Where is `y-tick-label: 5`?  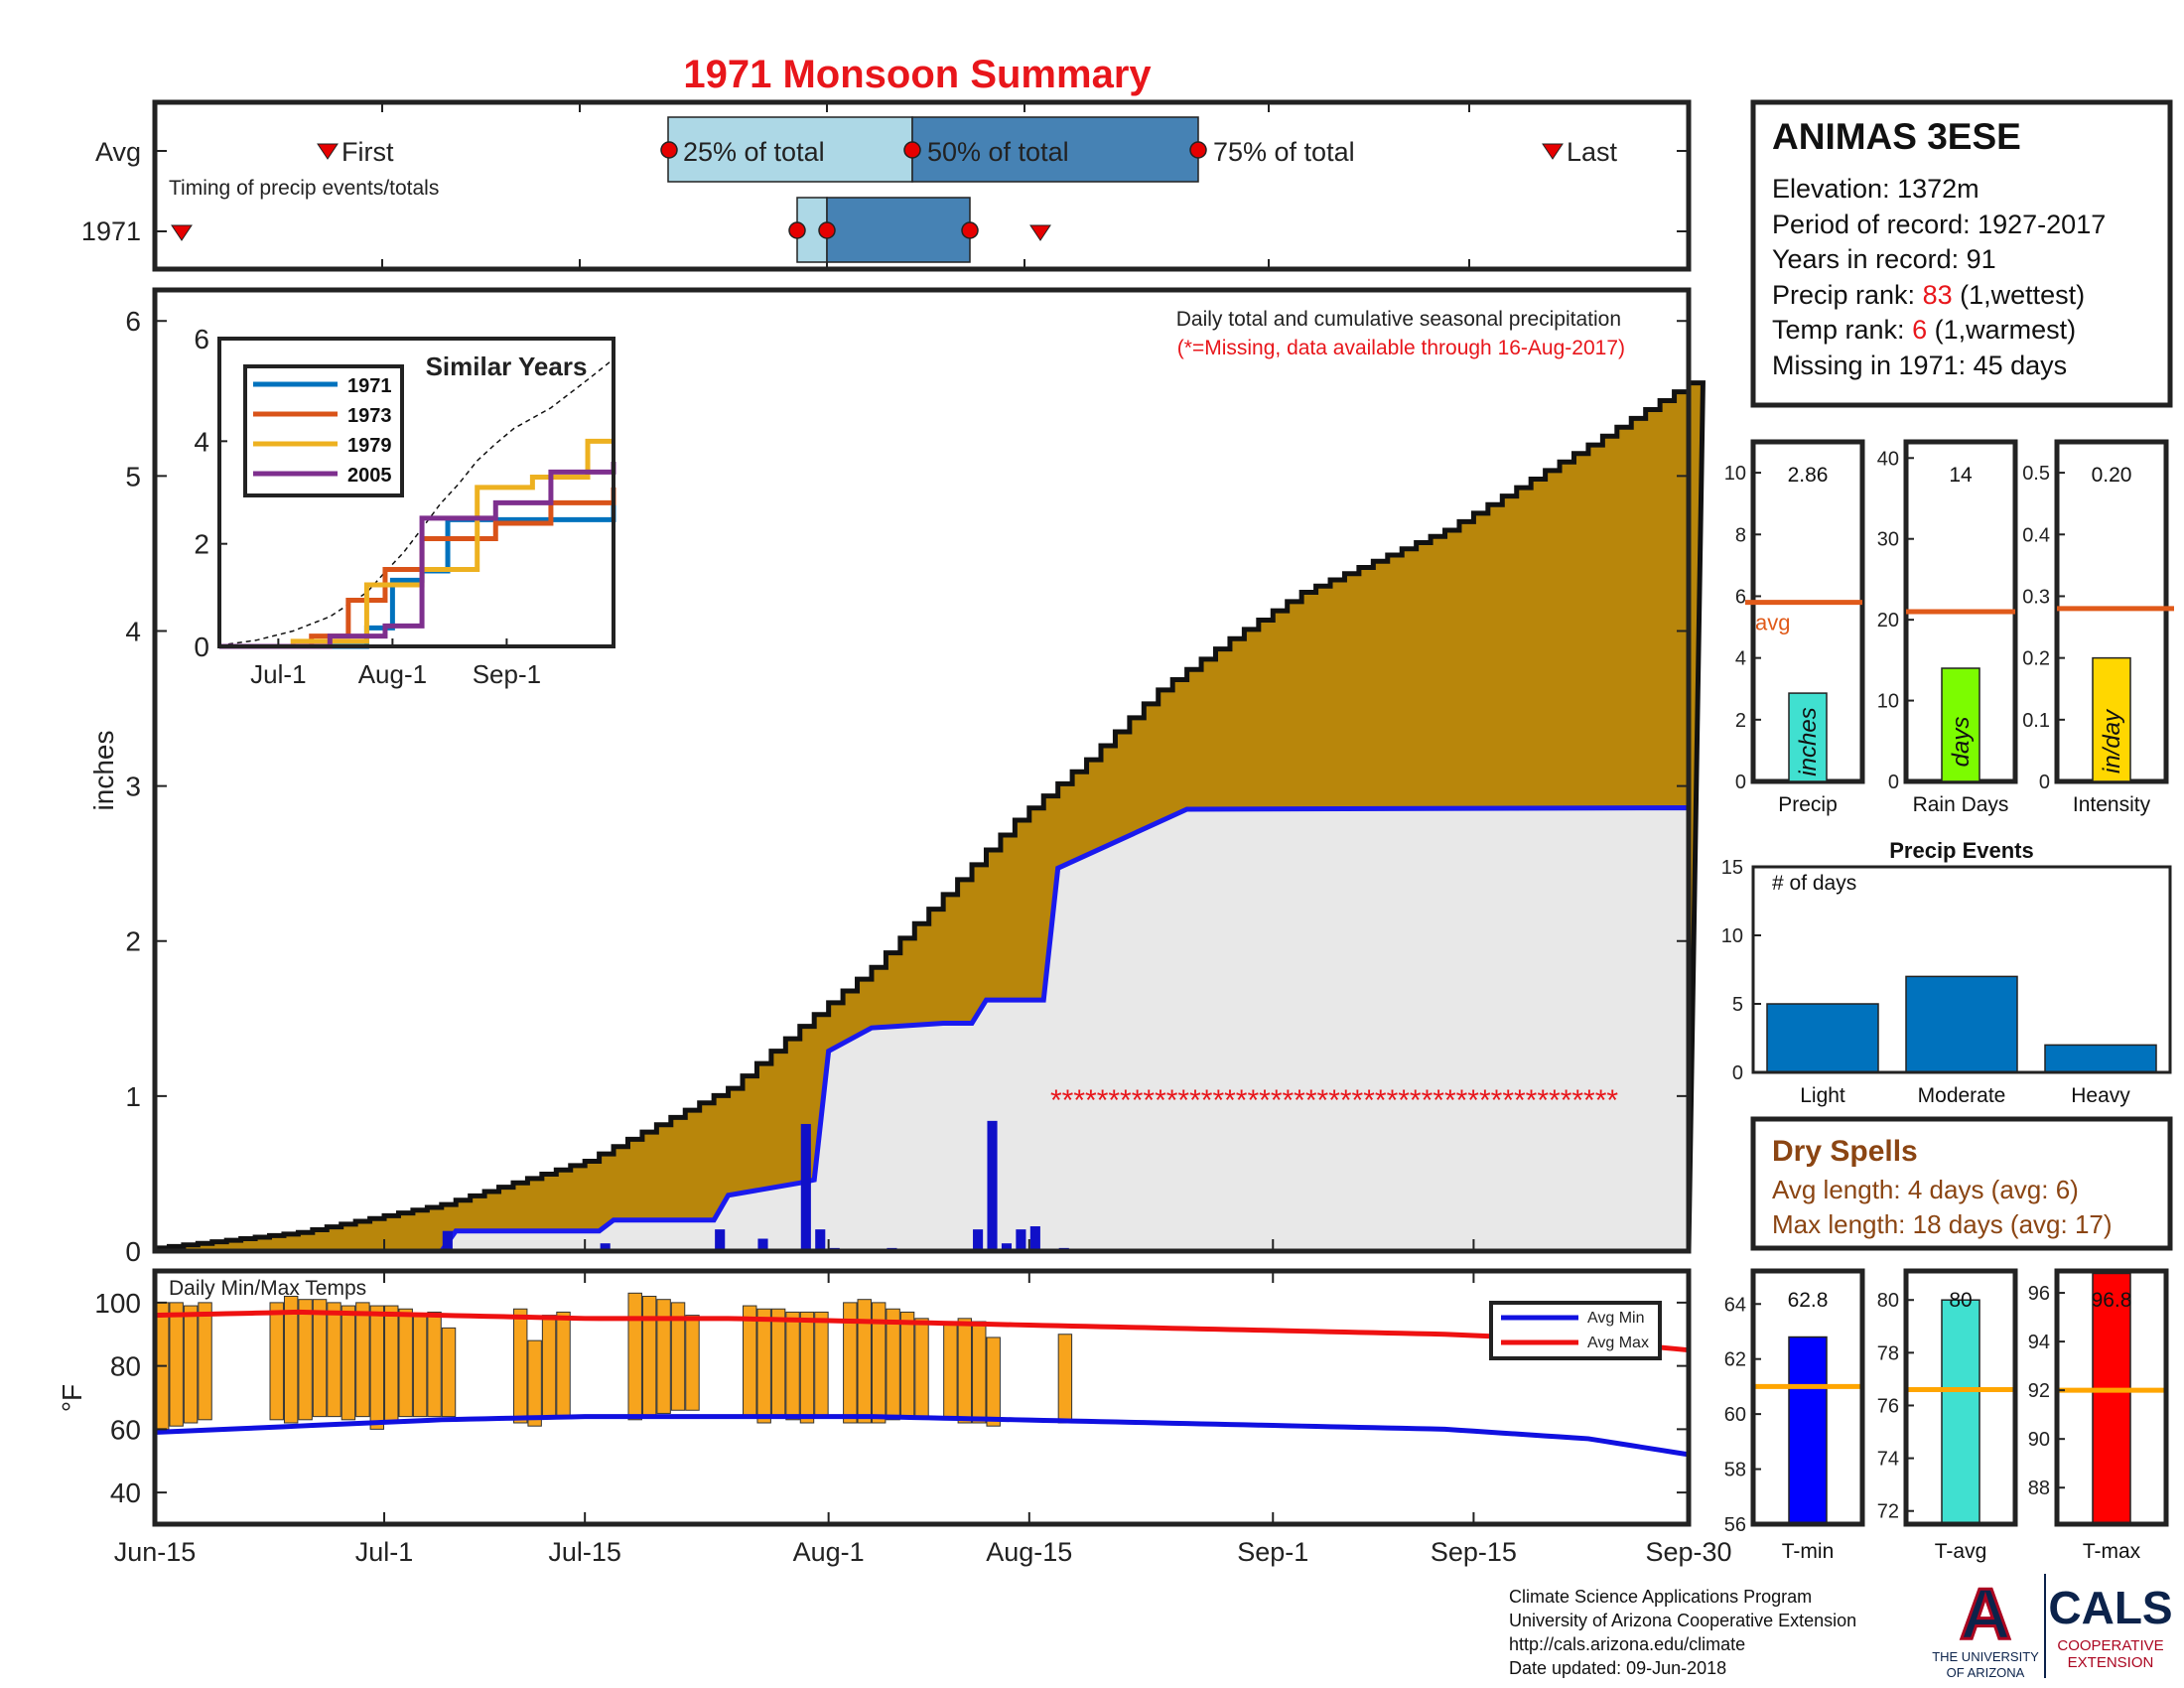
y-tick-label: 5 is located at coordinates (133, 476).